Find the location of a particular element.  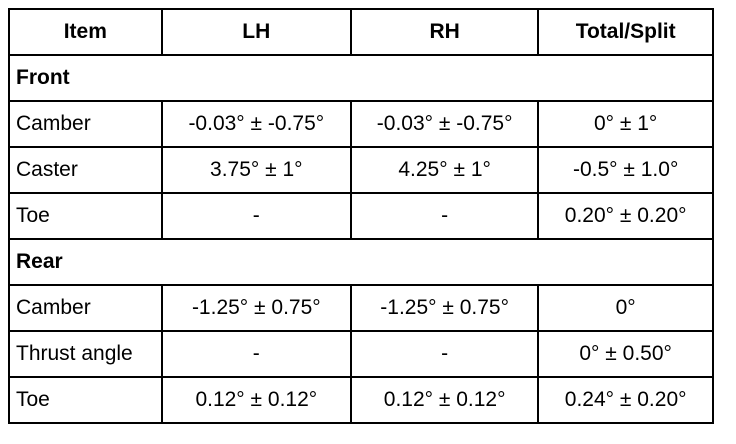

value-cell: 0.24° ± 0.20° is located at coordinates (625, 400).